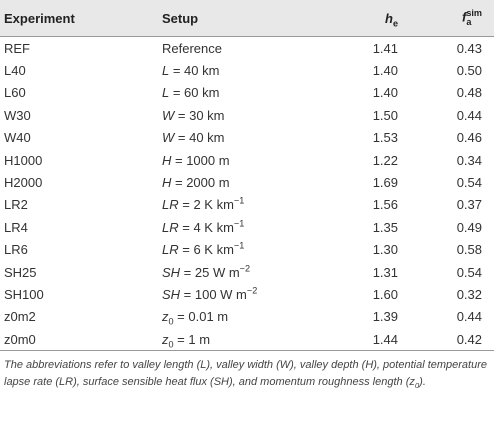  What do you see at coordinates (385, 48) in the screenshot?
I see `cell: 1.41` at bounding box center [385, 48].